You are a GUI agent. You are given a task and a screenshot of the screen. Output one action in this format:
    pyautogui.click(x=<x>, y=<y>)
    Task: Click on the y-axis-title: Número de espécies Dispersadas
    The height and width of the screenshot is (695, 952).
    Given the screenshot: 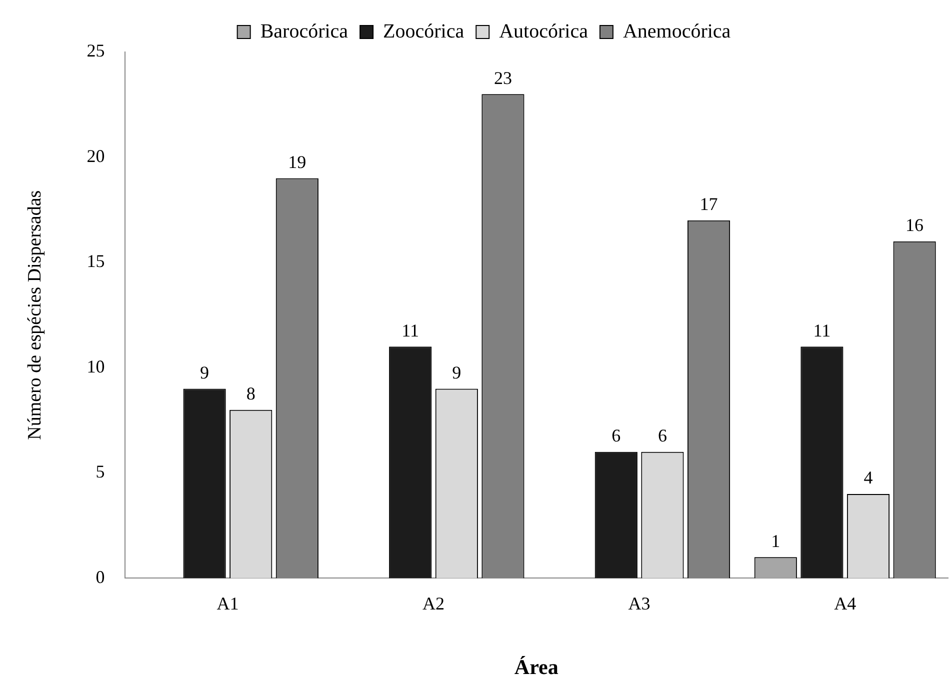 What is the action you would take?
    pyautogui.click(x=35, y=315)
    